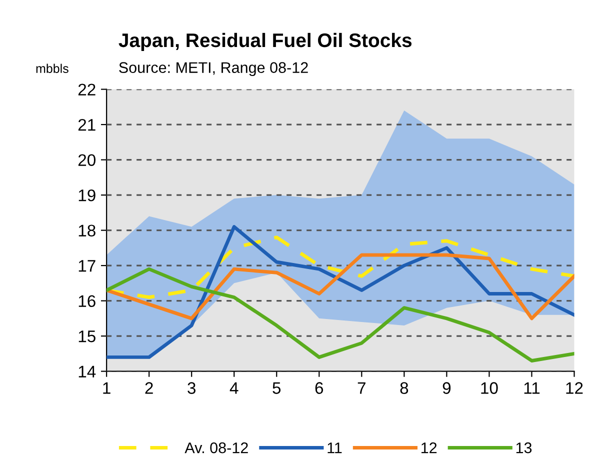 The height and width of the screenshot is (470, 592). Describe the element at coordinates (335, 448) in the screenshot. I see `legend-label: 11` at that location.